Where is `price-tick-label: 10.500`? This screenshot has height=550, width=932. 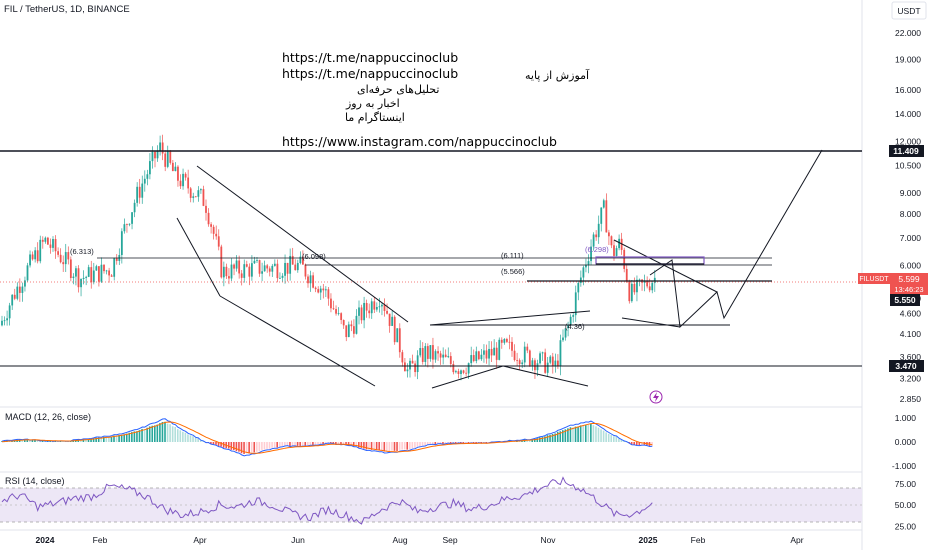 price-tick-label: 10.500 is located at coordinates (908, 165).